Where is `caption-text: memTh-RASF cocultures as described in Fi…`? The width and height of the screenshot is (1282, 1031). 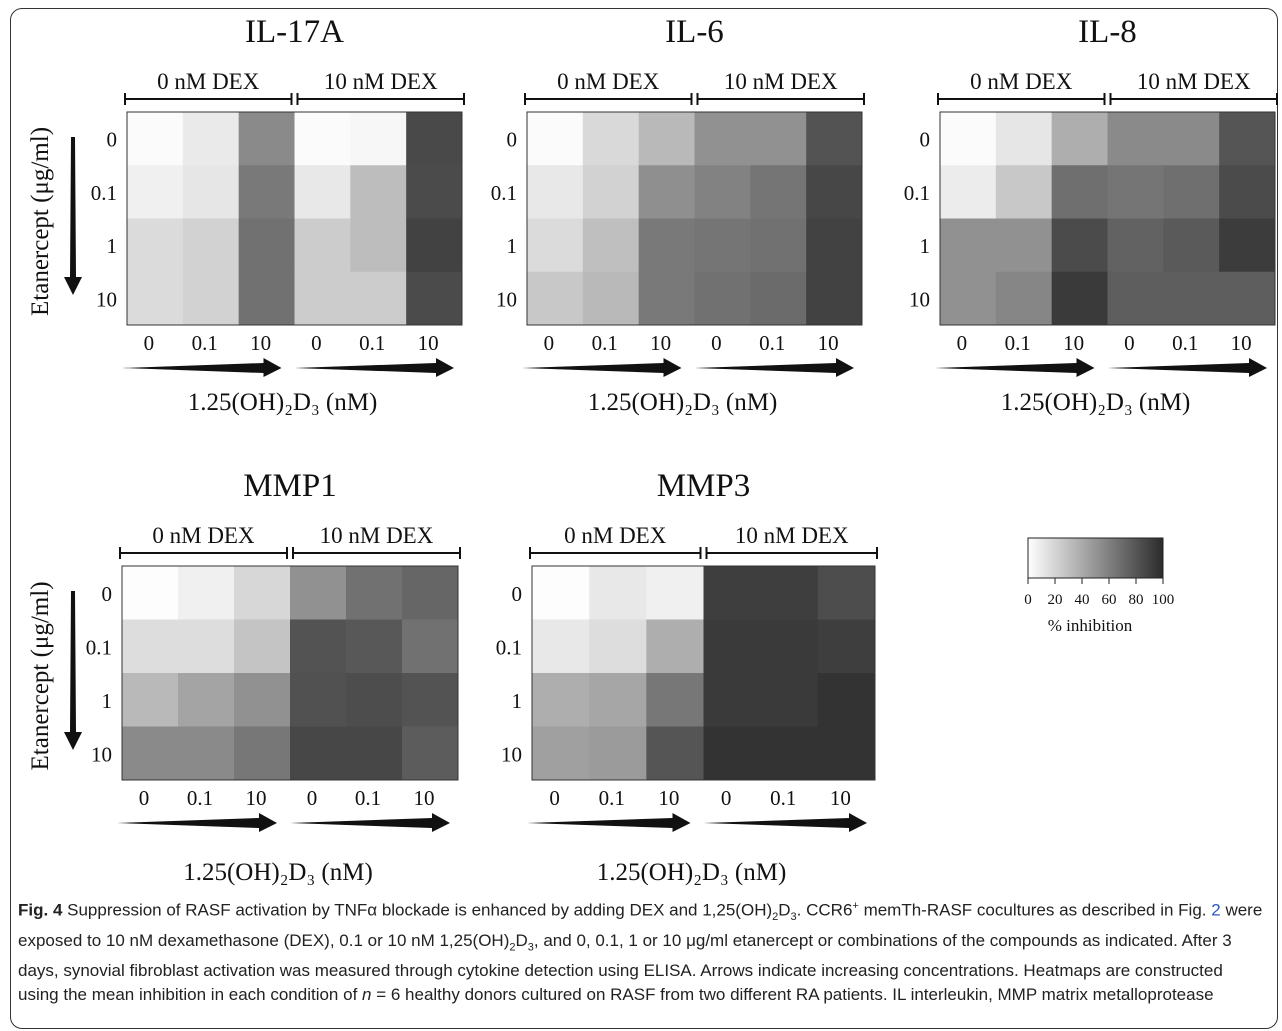
caption-text: memTh-RASF cocultures as described in Fi… is located at coordinates (1035, 910).